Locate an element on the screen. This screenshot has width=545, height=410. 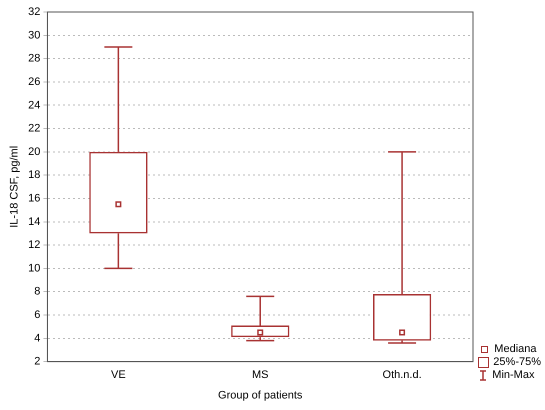
x-axis-title: Group of patients is located at coordinates (260, 395).